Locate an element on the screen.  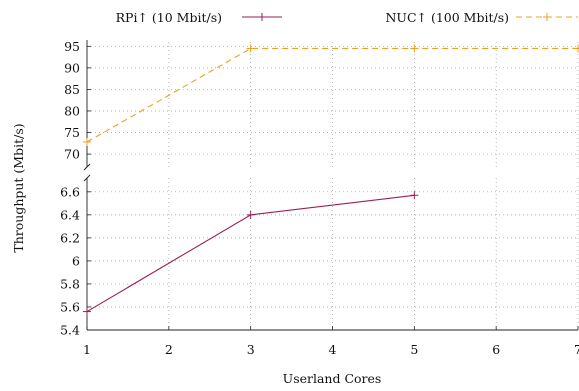
lower-ytick-label: 6.6 is located at coordinates (70, 191).